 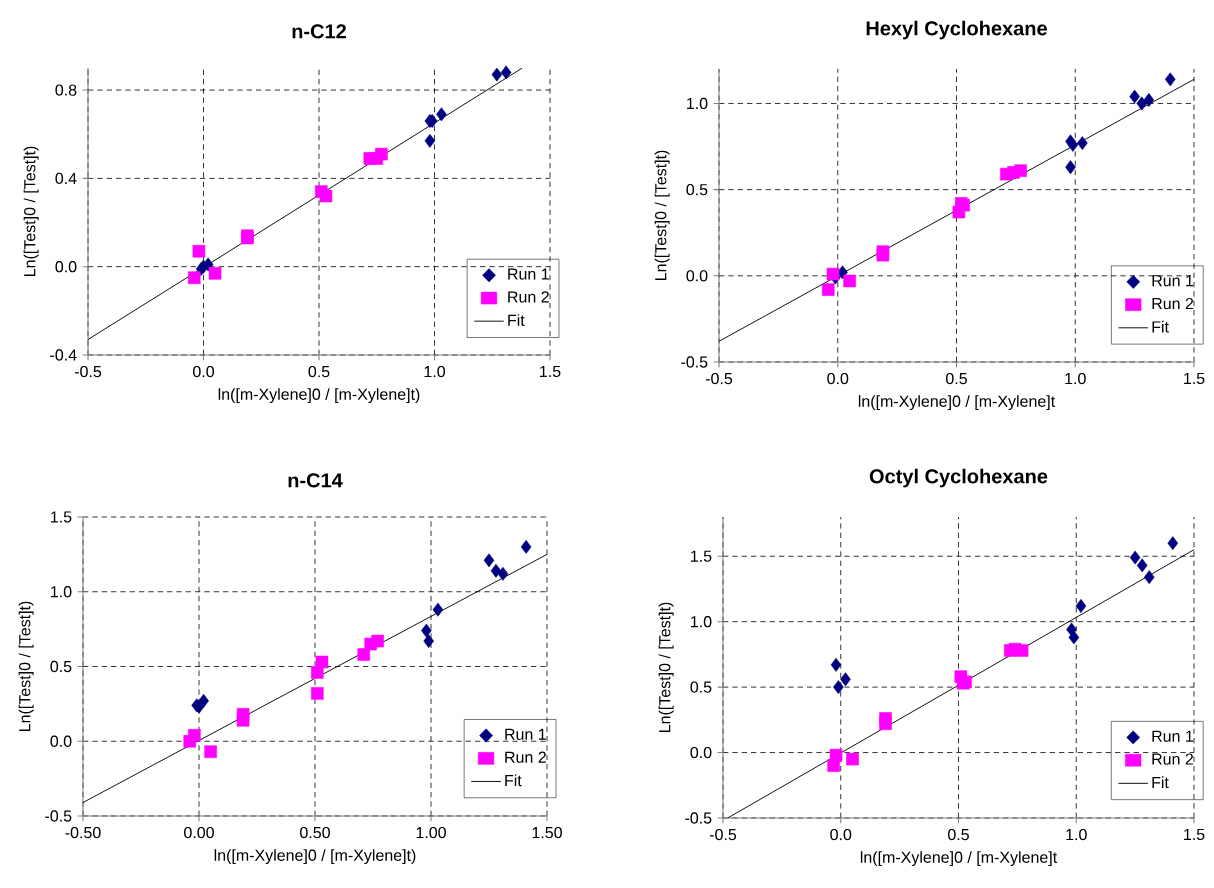 What do you see at coordinates (66, 178) in the screenshot?
I see `y-tick-label: 0.4` at bounding box center [66, 178].